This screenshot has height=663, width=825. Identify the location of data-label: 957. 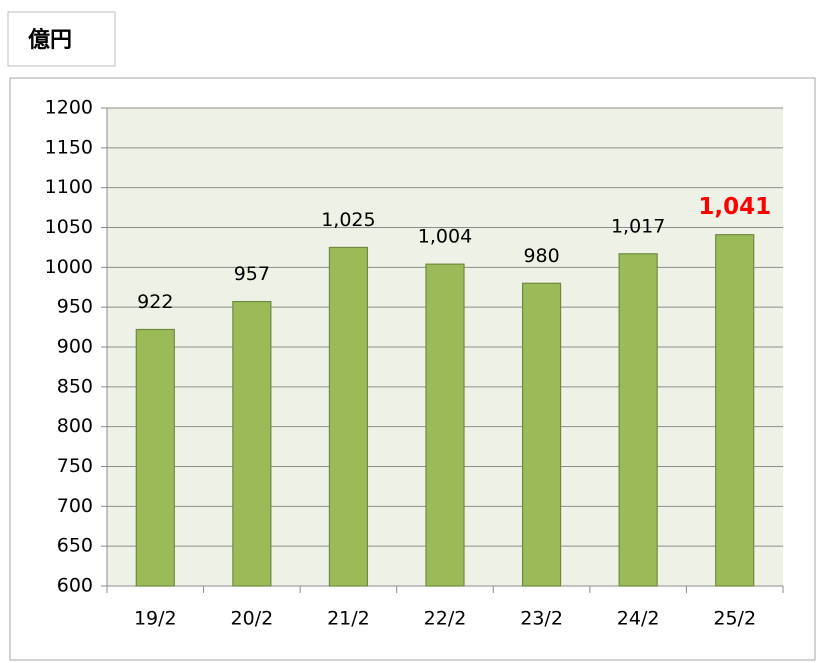
(252, 274).